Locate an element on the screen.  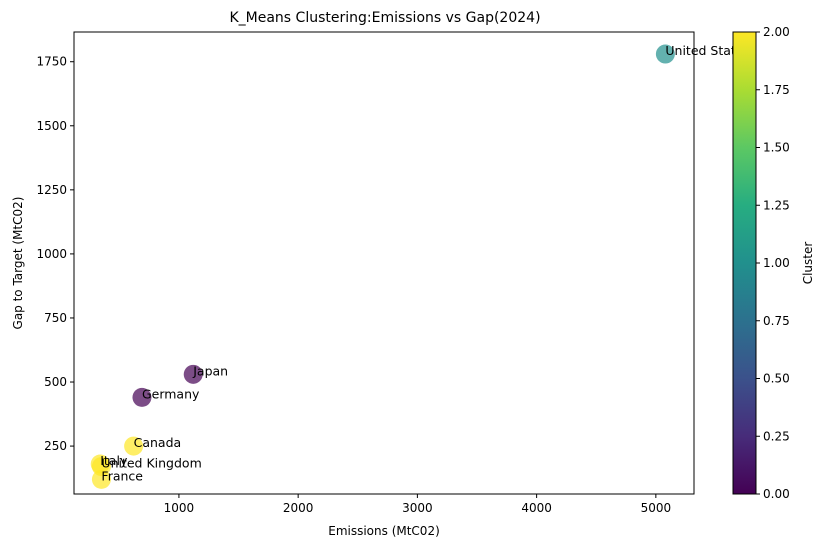
colorbar-tick-label: 1.00 is located at coordinates (776, 263).